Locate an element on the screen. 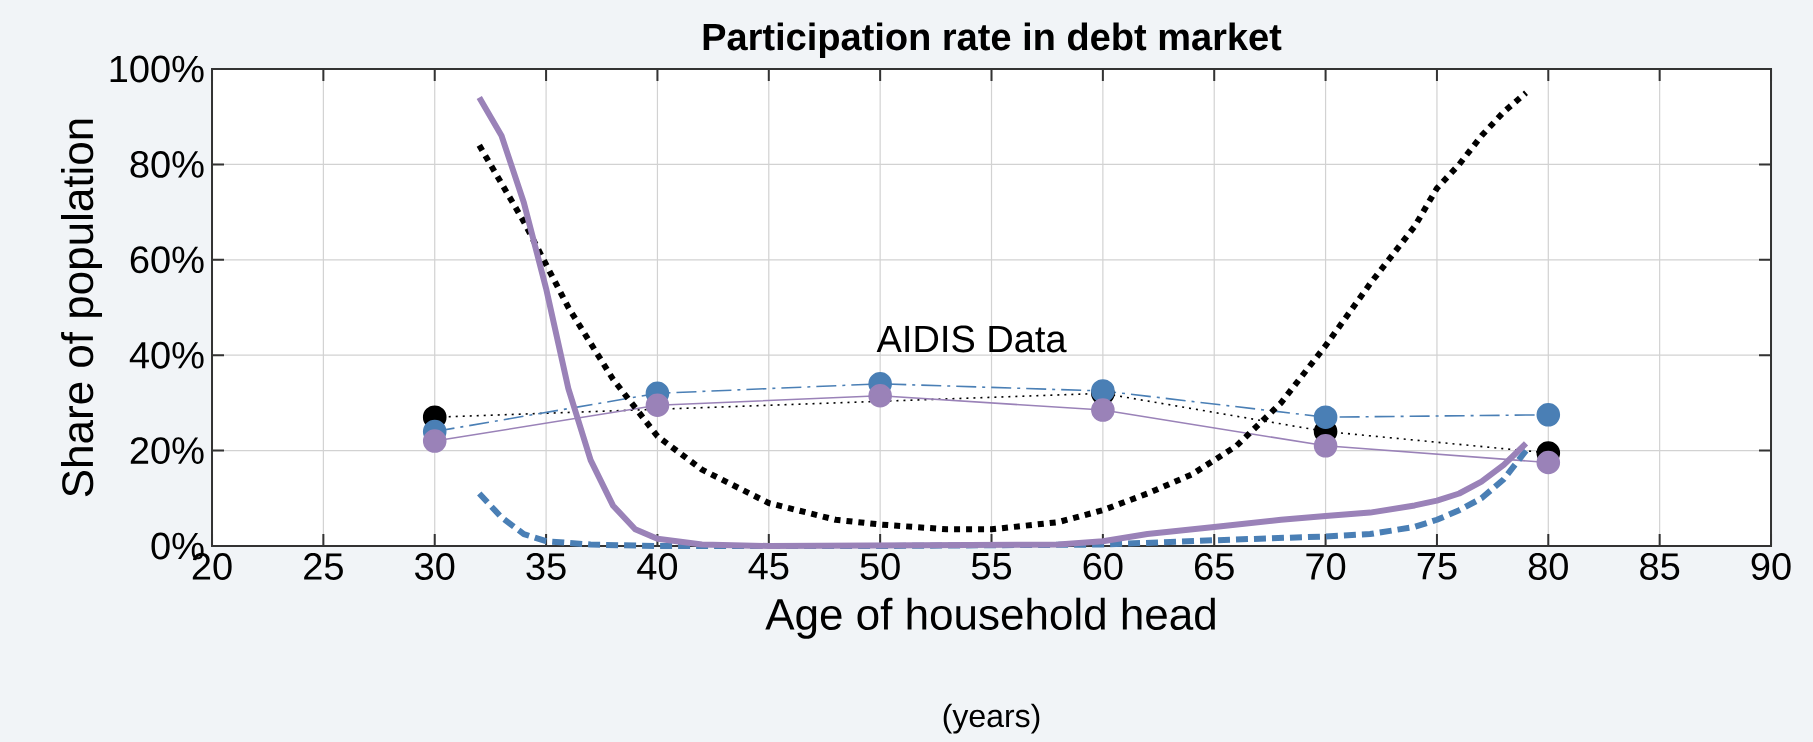  x-tick-label: 55 is located at coordinates (991, 566).